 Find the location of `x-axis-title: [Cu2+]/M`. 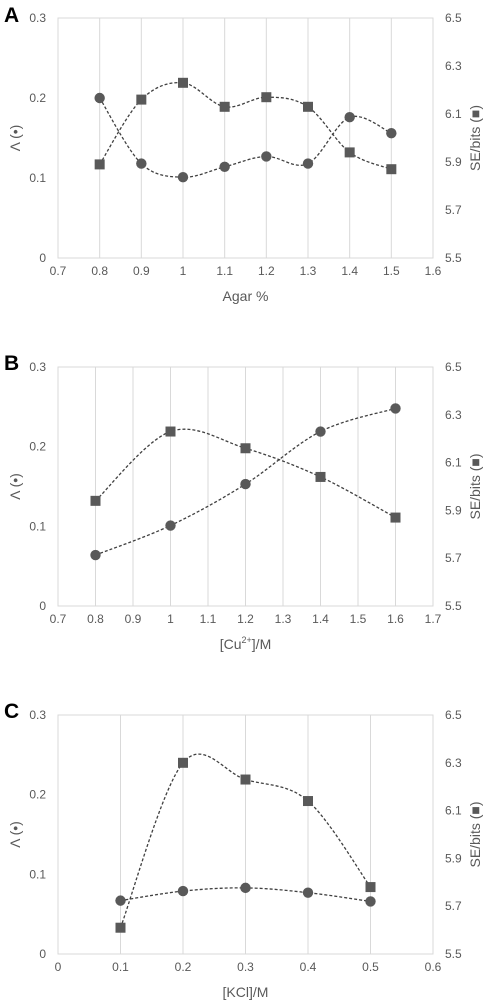

x-axis-title: [Cu2+]/M is located at coordinates (246, 643).